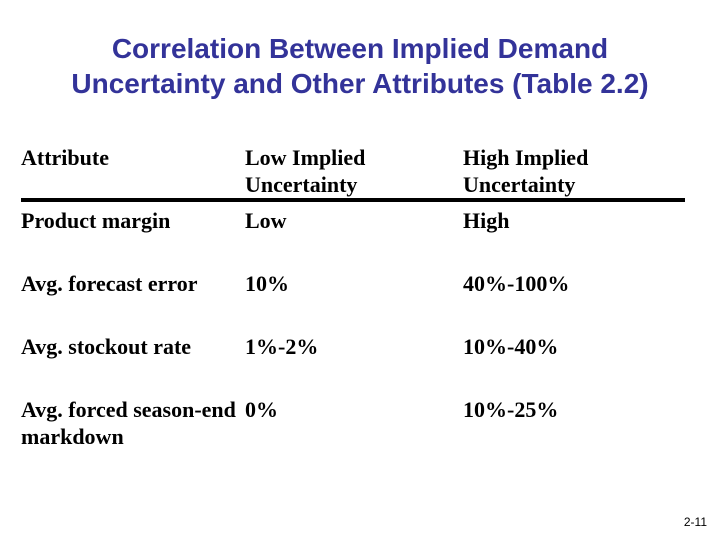  What do you see at coordinates (261, 409) in the screenshot?
I see `low-value-cell: 0%` at bounding box center [261, 409].